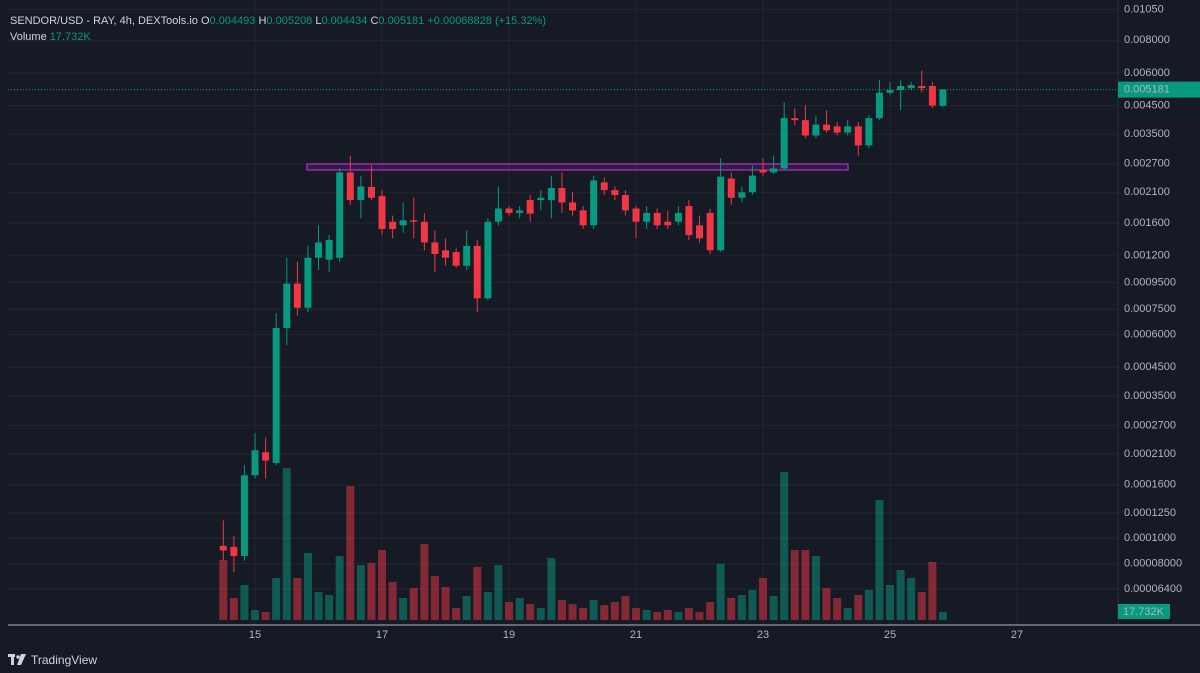  What do you see at coordinates (70, 37) in the screenshot?
I see `volume-value: 17.732K` at bounding box center [70, 37].